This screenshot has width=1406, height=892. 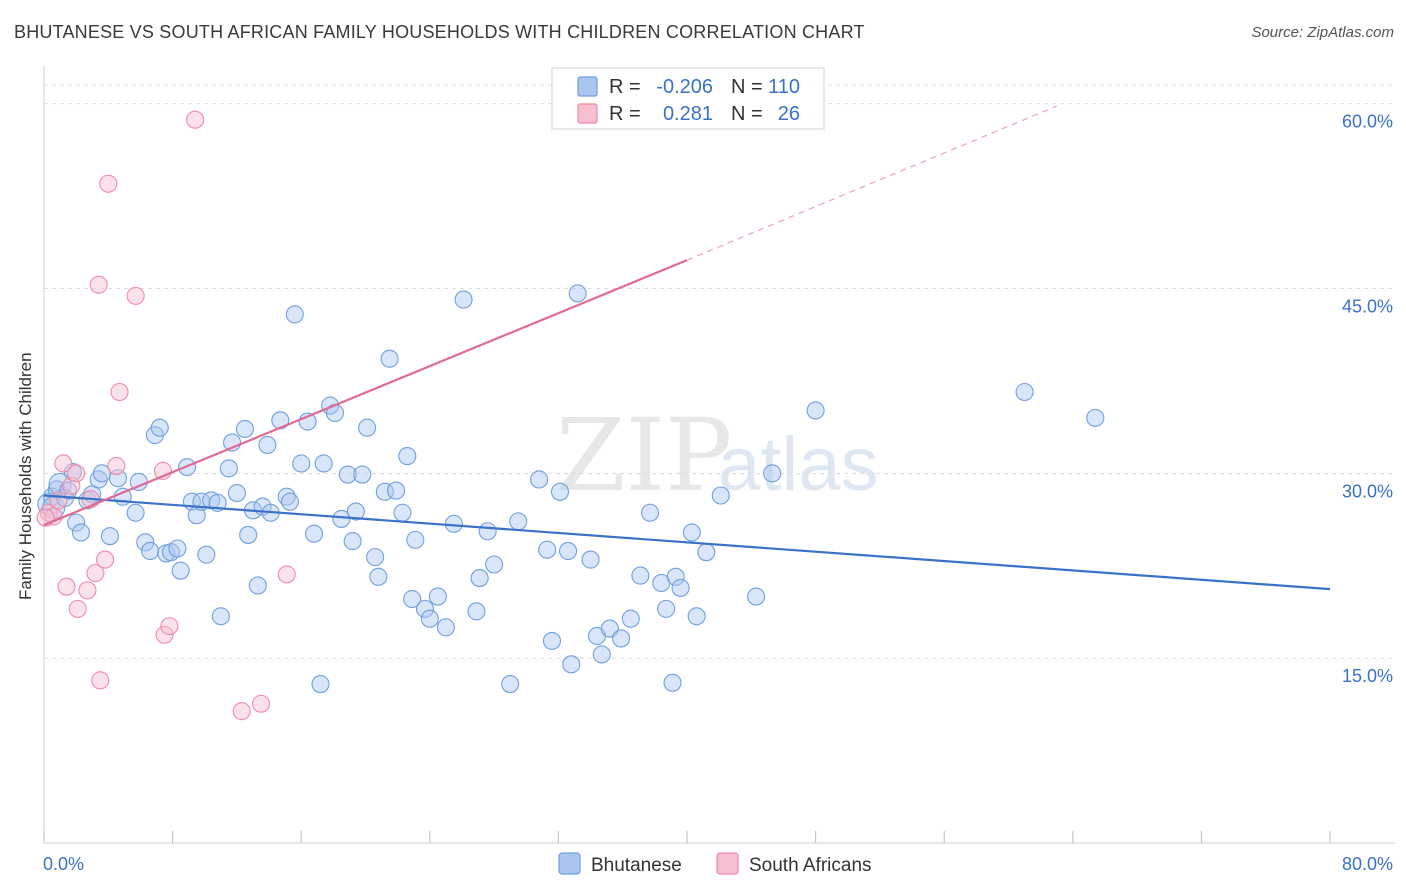 I want to click on correlation-legend: R = -0.206 N = 110 R = 0.281 N = 26, so click(x=688, y=98).